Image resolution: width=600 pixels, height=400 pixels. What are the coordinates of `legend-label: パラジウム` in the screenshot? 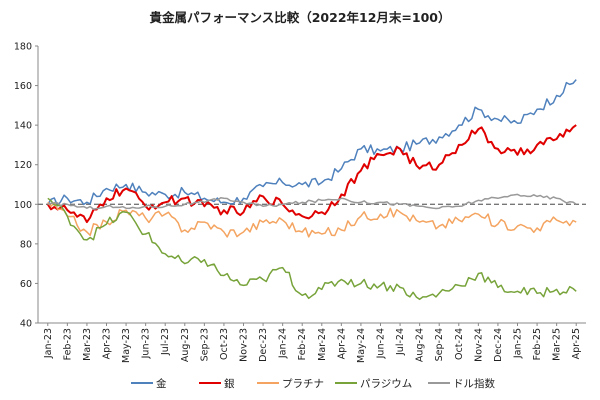 It's located at (386, 384).